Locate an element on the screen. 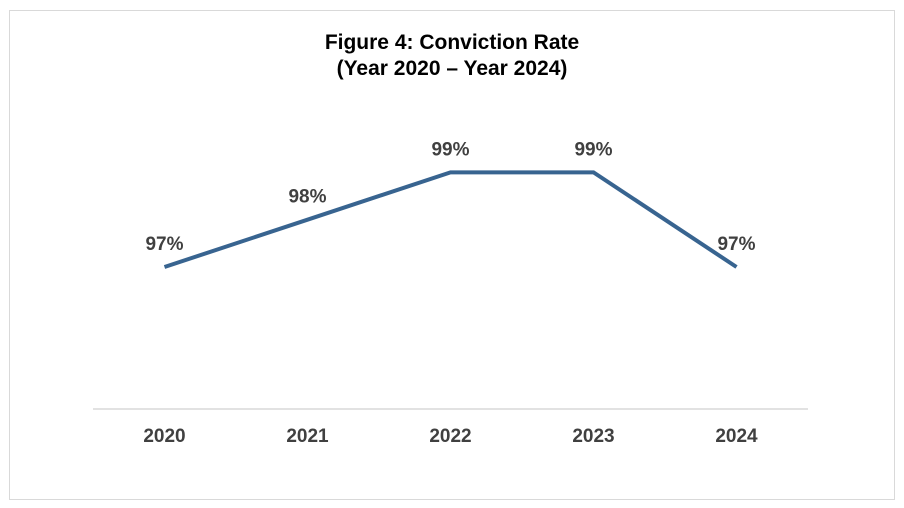 Image resolution: width=904 pixels, height=508 pixels. series-line is located at coordinates (450, 219).